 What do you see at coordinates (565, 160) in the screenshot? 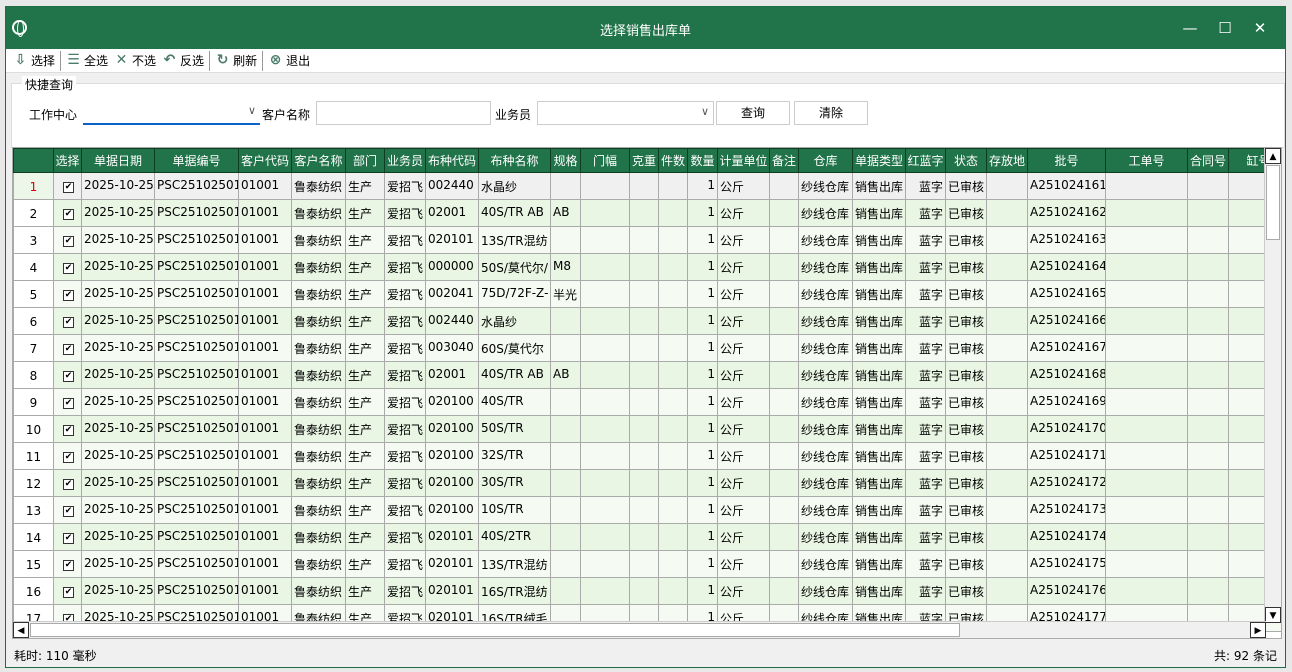
I see `column-header: 规格` at bounding box center [565, 160].